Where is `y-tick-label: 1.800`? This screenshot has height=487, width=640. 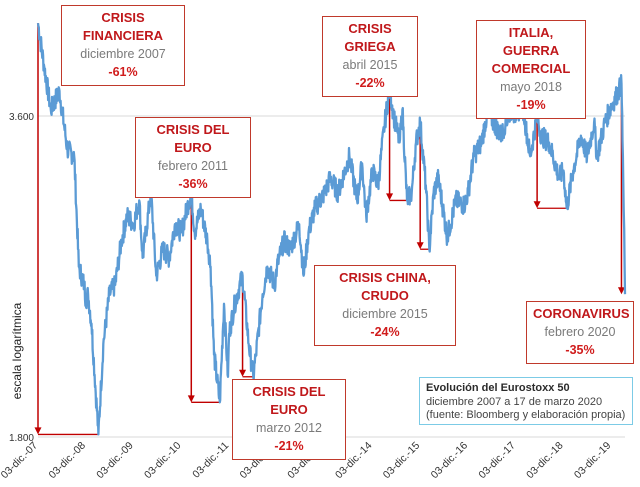 y-tick-label: 1.800 is located at coordinates (21, 438).